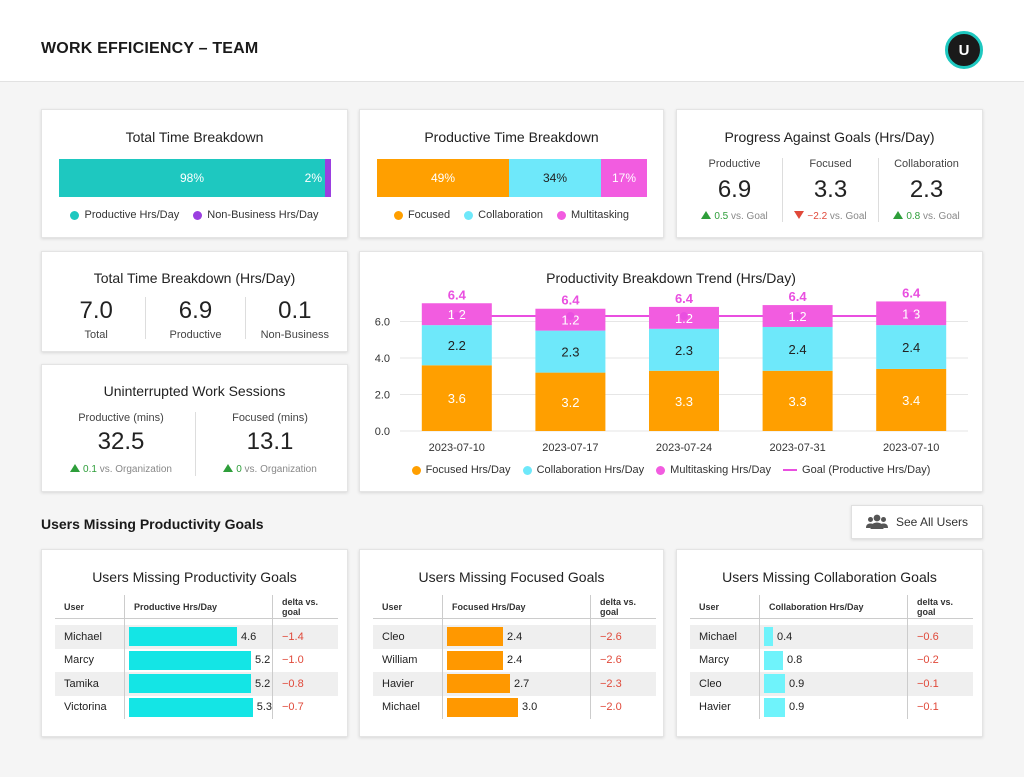 The height and width of the screenshot is (777, 1024). What do you see at coordinates (831, 707) in the screenshot?
I see `table-row: Havier 0.9 −0.1` at bounding box center [831, 707].